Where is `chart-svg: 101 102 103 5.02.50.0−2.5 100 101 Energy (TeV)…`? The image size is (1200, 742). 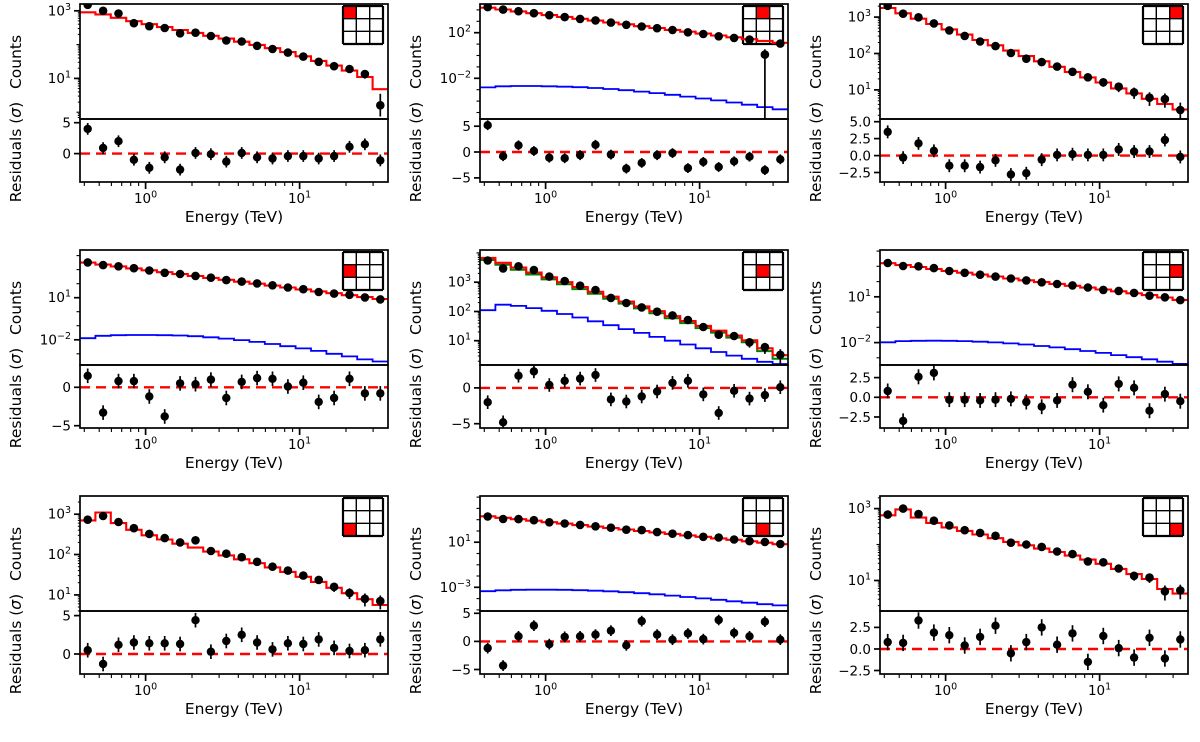 chart-svg: 101 102 103 5.02.50.0−2.5 100 101 Energy (TeV)… is located at coordinates (998, 114).